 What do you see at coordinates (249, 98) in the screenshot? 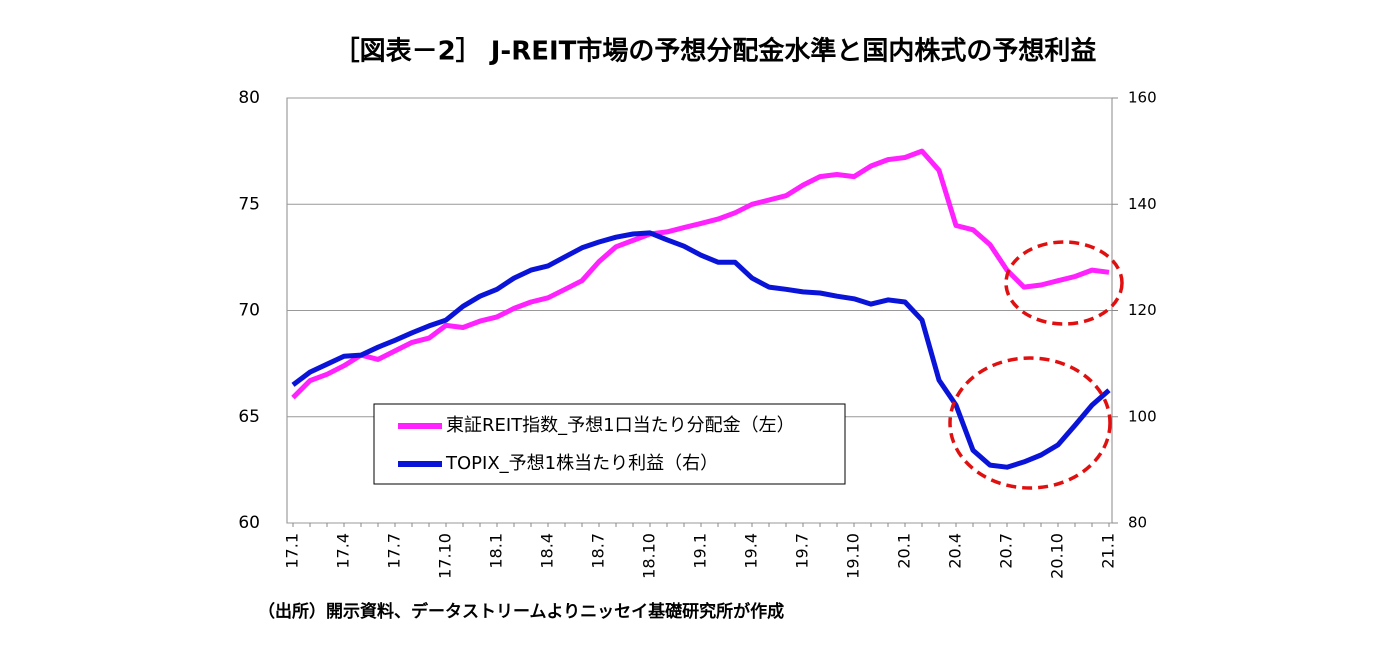
I see `y-tick-label: 80` at bounding box center [249, 98].